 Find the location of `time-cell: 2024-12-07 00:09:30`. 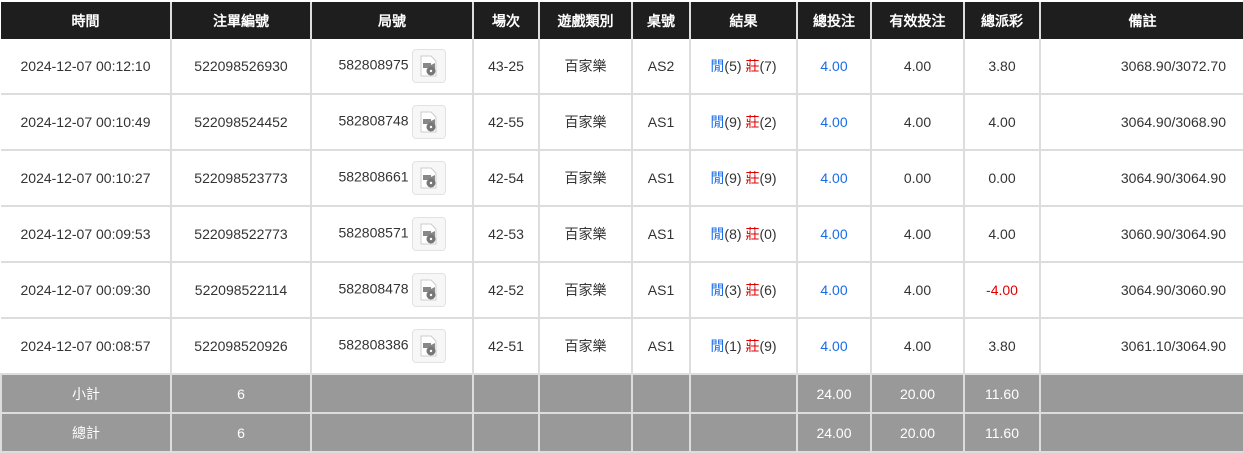

time-cell: 2024-12-07 00:09:30 is located at coordinates (86, 290).